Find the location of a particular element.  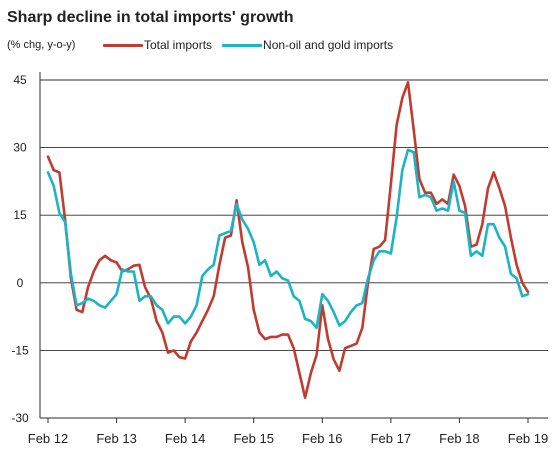

y-tick-label: 45 is located at coordinates (20, 80).